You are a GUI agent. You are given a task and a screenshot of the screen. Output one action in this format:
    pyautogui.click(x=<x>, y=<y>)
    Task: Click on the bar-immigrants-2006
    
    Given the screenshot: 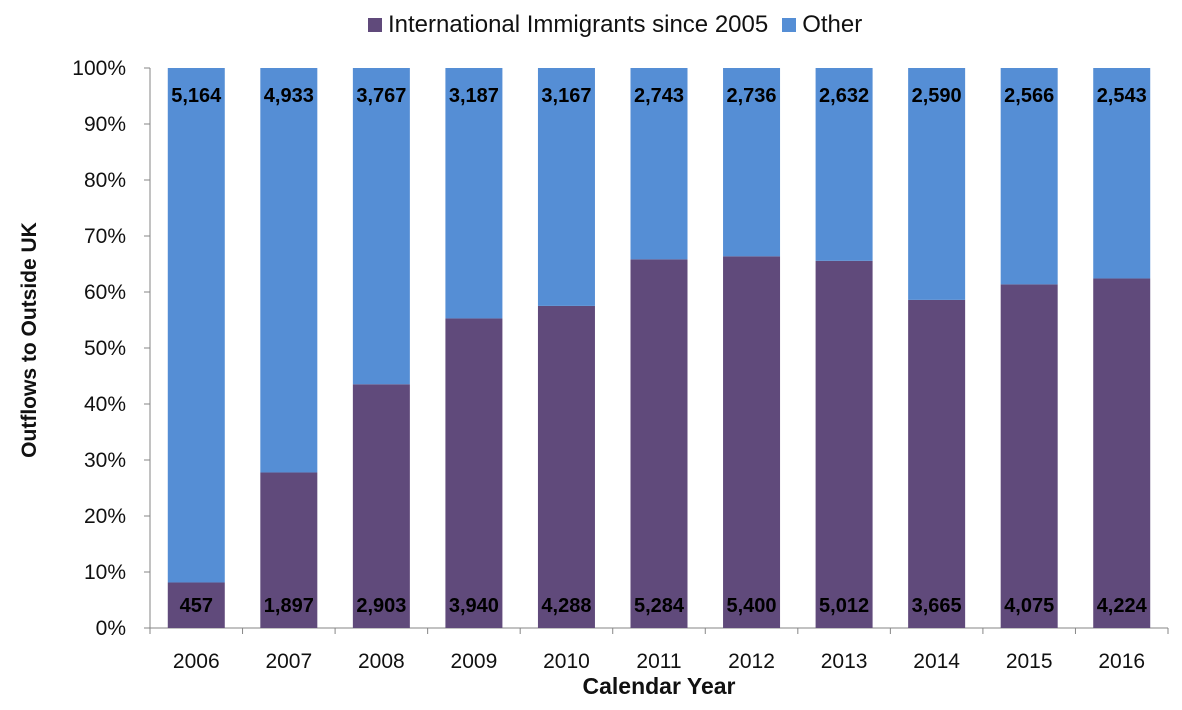 What is the action you would take?
    pyautogui.click(x=196, y=605)
    